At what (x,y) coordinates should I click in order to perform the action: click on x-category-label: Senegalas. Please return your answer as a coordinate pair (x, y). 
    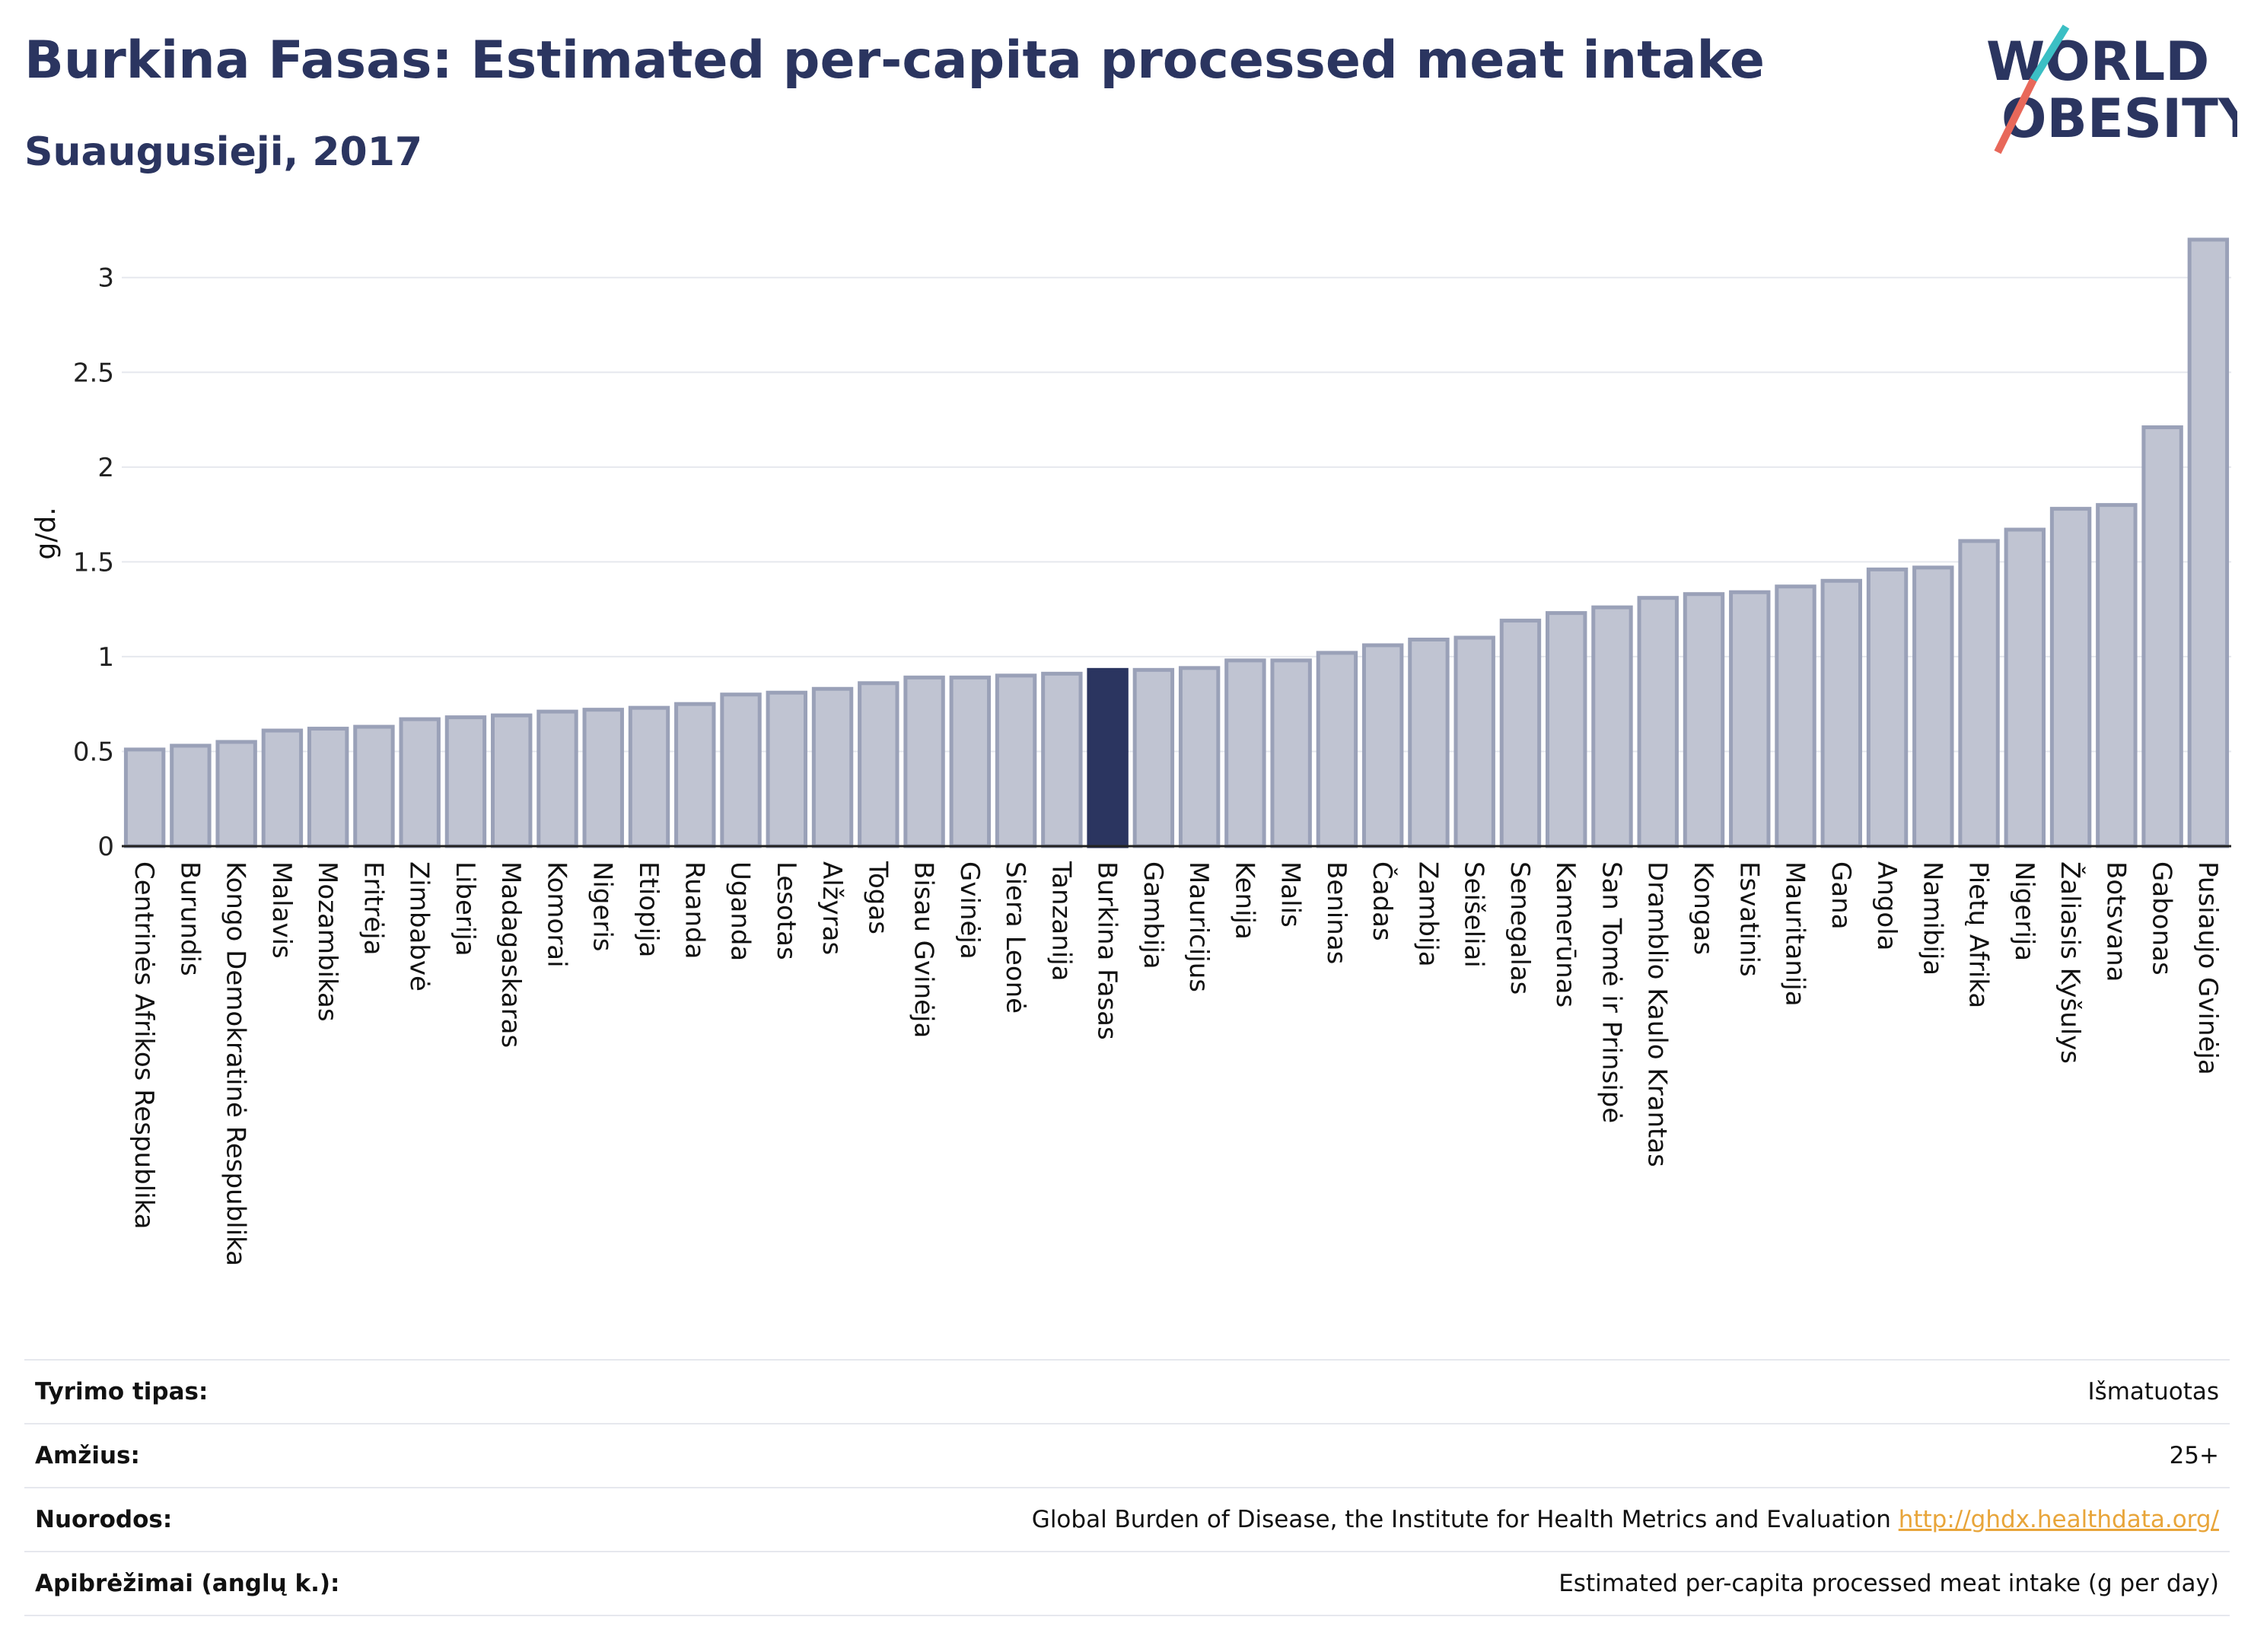
    Looking at the image, I should click on (1519, 928).